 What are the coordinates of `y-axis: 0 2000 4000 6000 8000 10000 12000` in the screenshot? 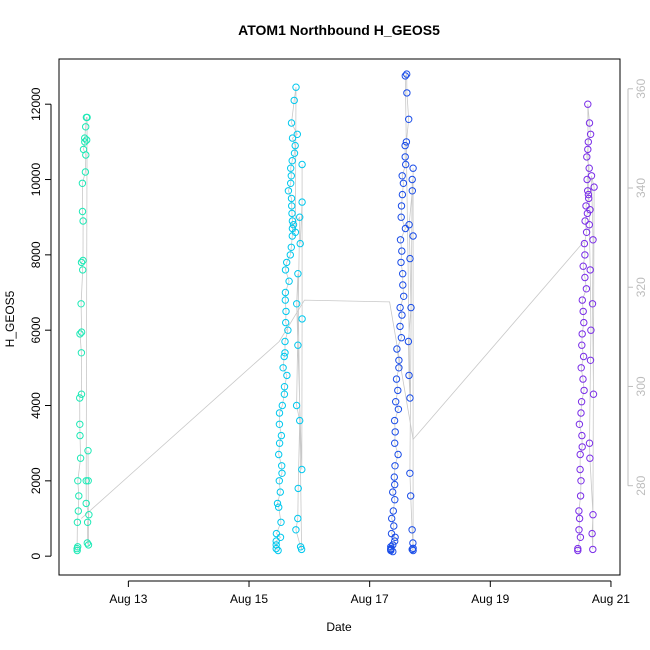 It's located at (40, 323).